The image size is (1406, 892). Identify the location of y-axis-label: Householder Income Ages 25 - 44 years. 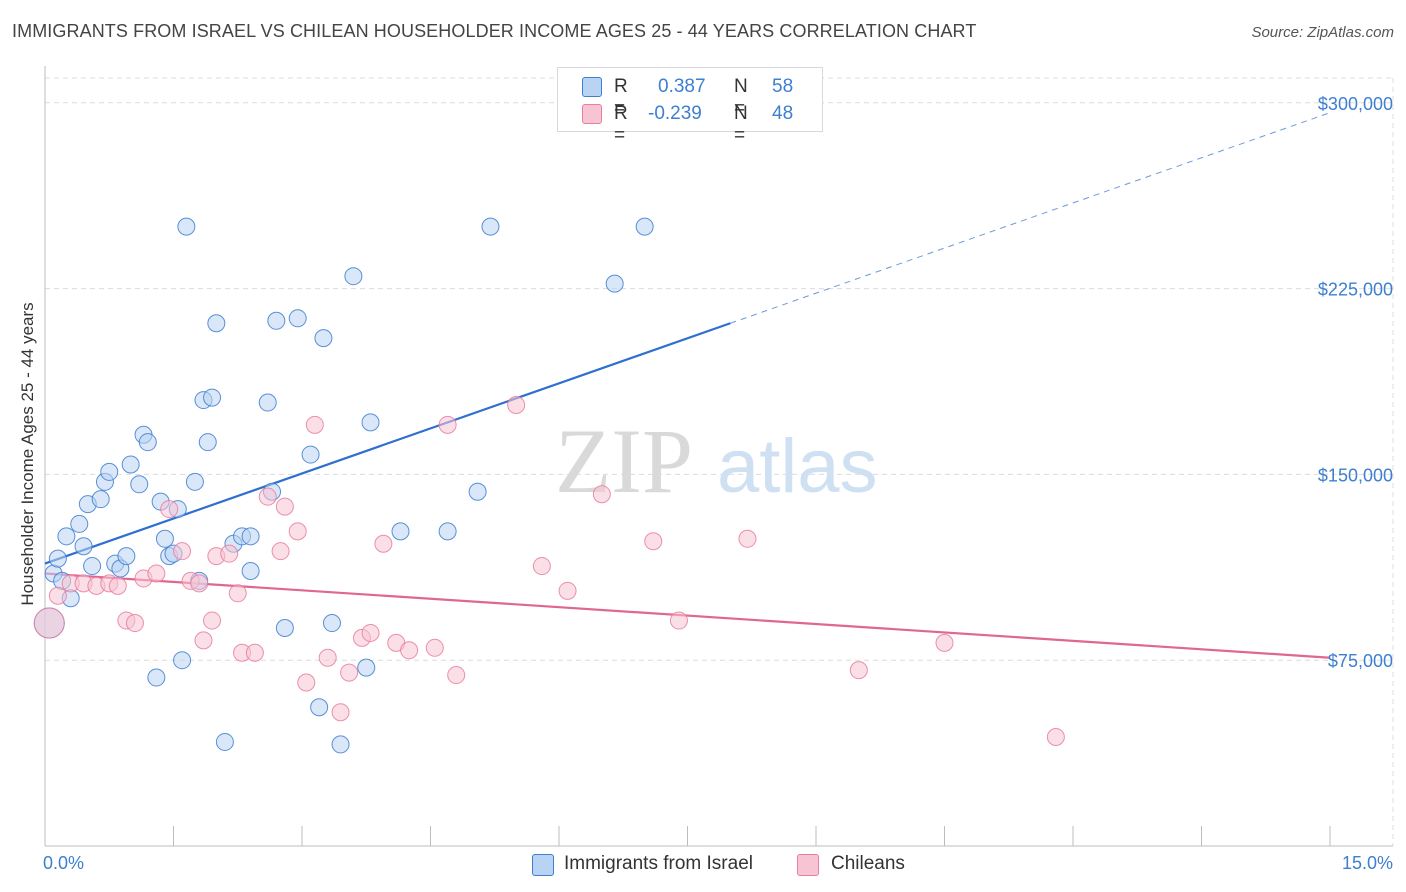
(27, 453).